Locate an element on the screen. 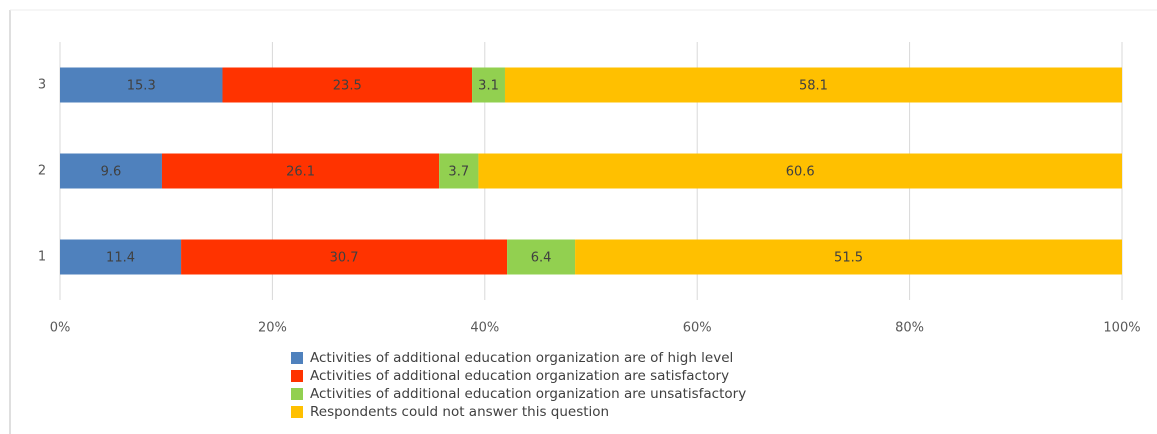 Image resolution: width=1157 pixels, height=434 pixels. data-label: 3.7 is located at coordinates (458, 172).